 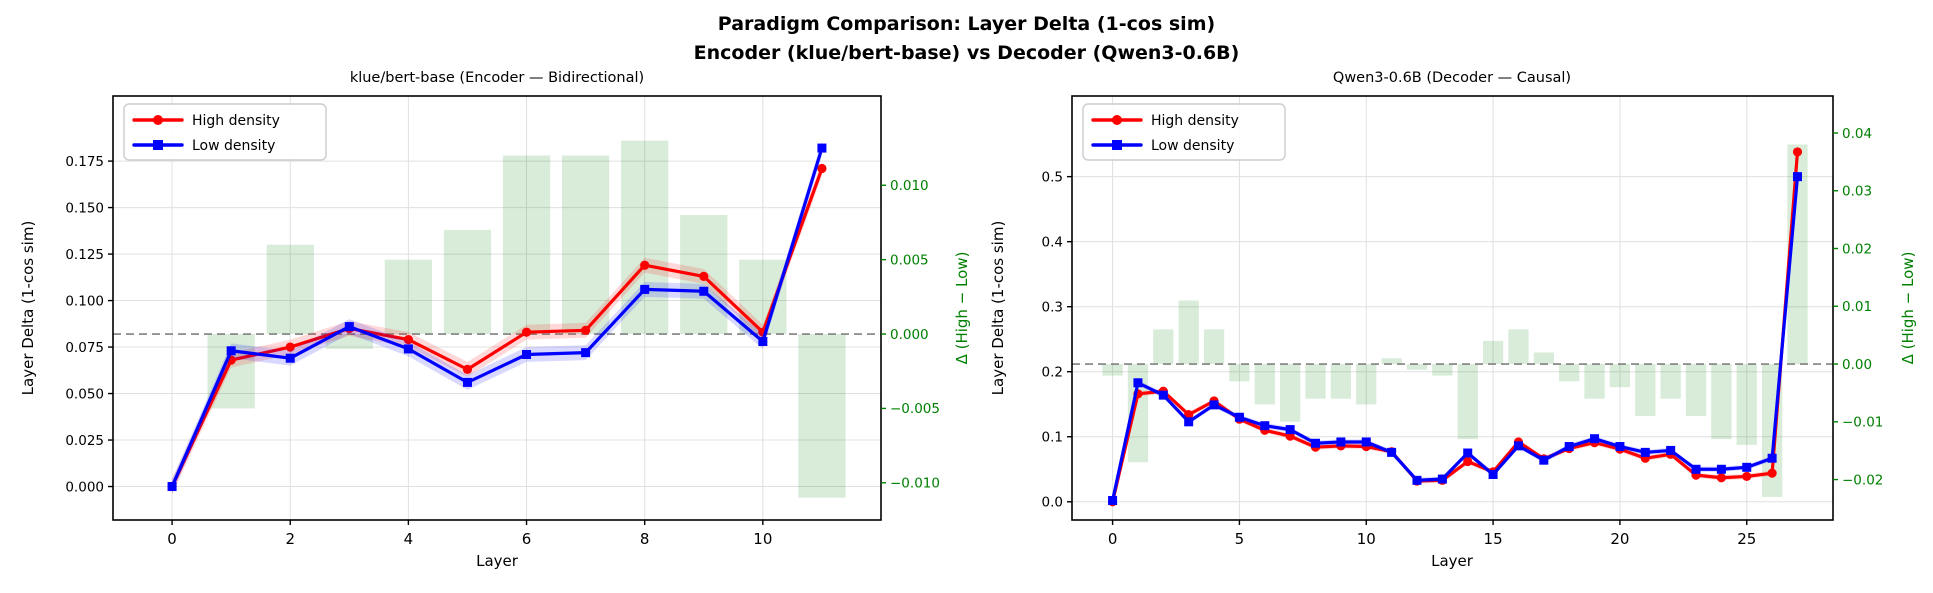 I want to click on y-tick-label: 0.2, so click(x=1052, y=373).